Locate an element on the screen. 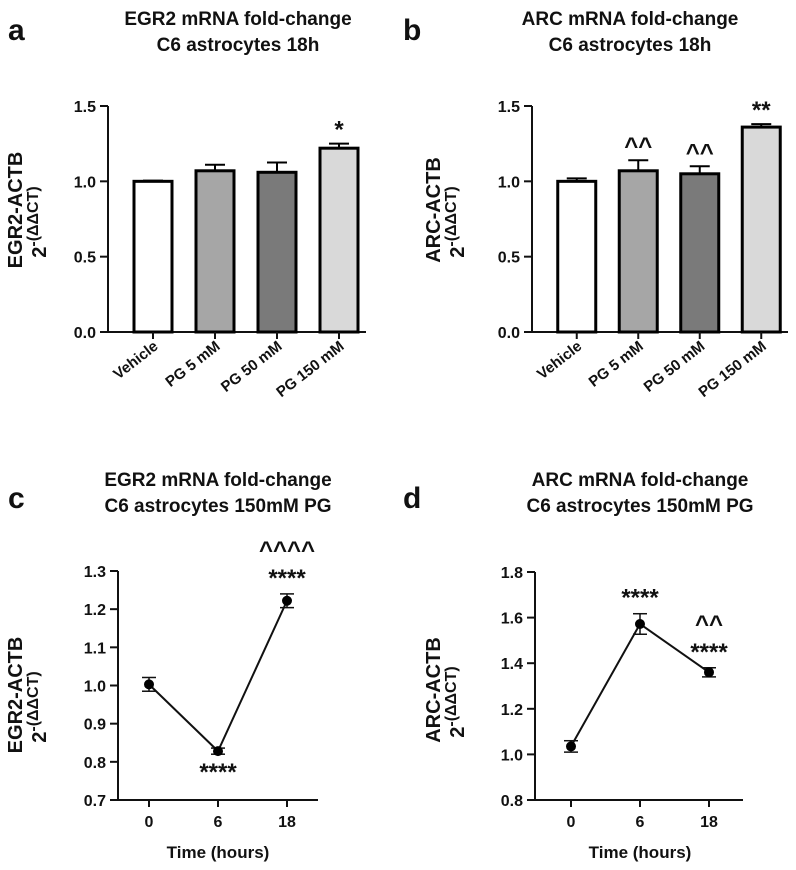  panel-d-data-point is located at coordinates (571, 746).